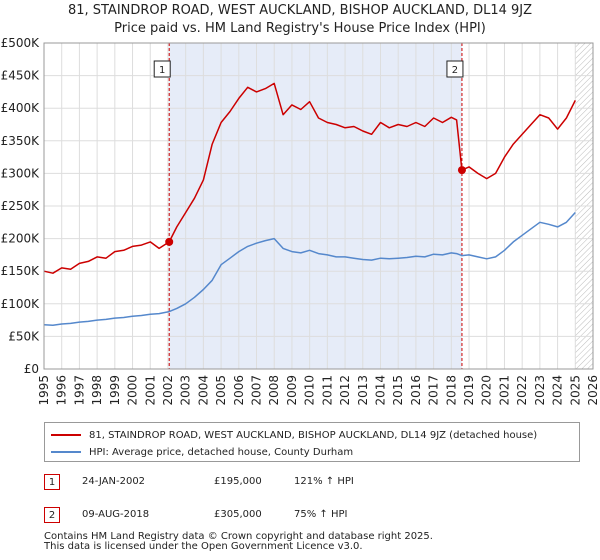 Image resolution: width=600 pixels, height=560 pixels. I want to click on x-tick-label: 2021, so click(504, 390).